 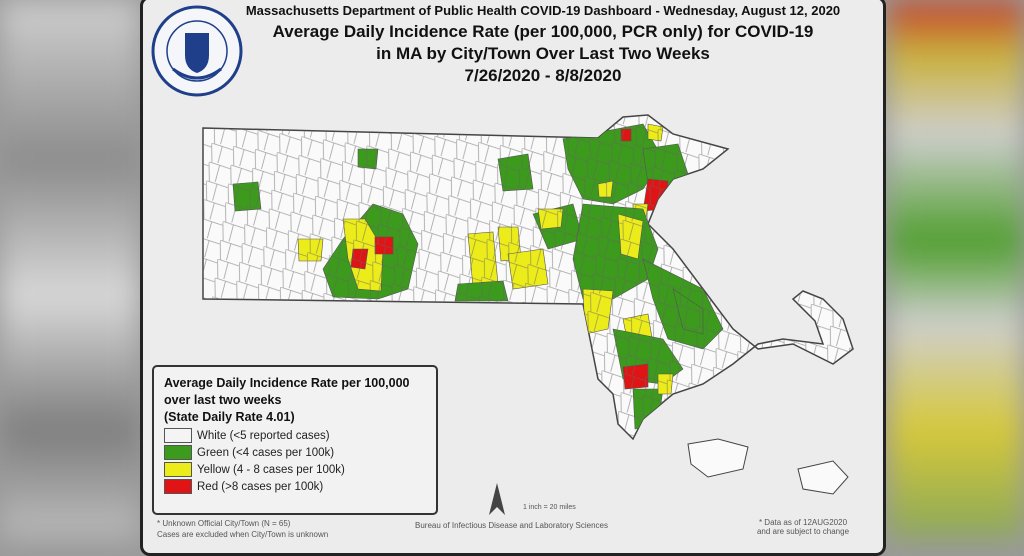 What do you see at coordinates (956, 269) in the screenshot?
I see `blurred-background-right` at bounding box center [956, 269].